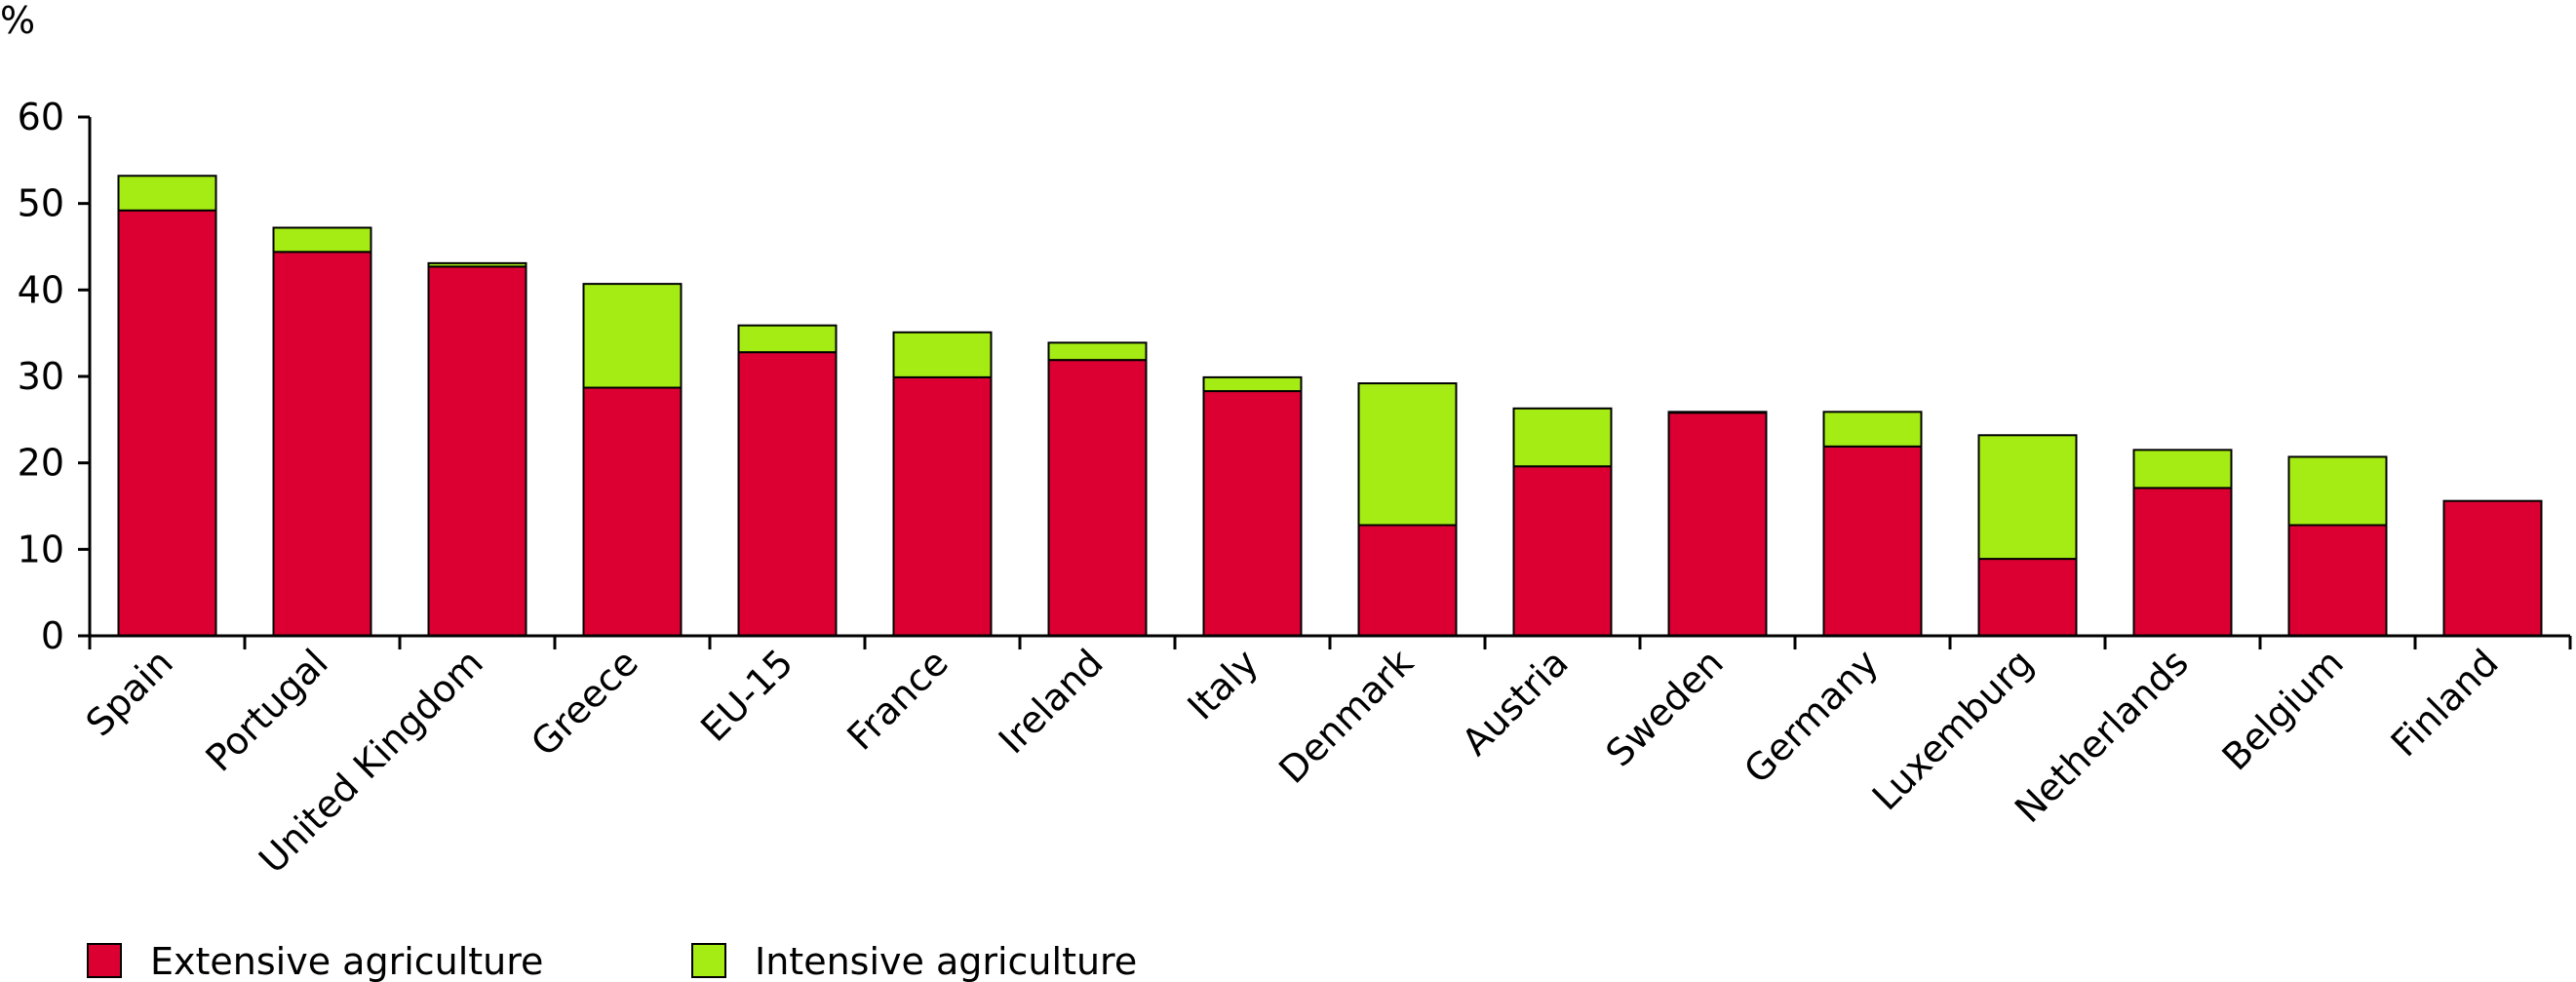  What do you see at coordinates (41, 549) in the screenshot?
I see `y-tick-label: 10` at bounding box center [41, 549].